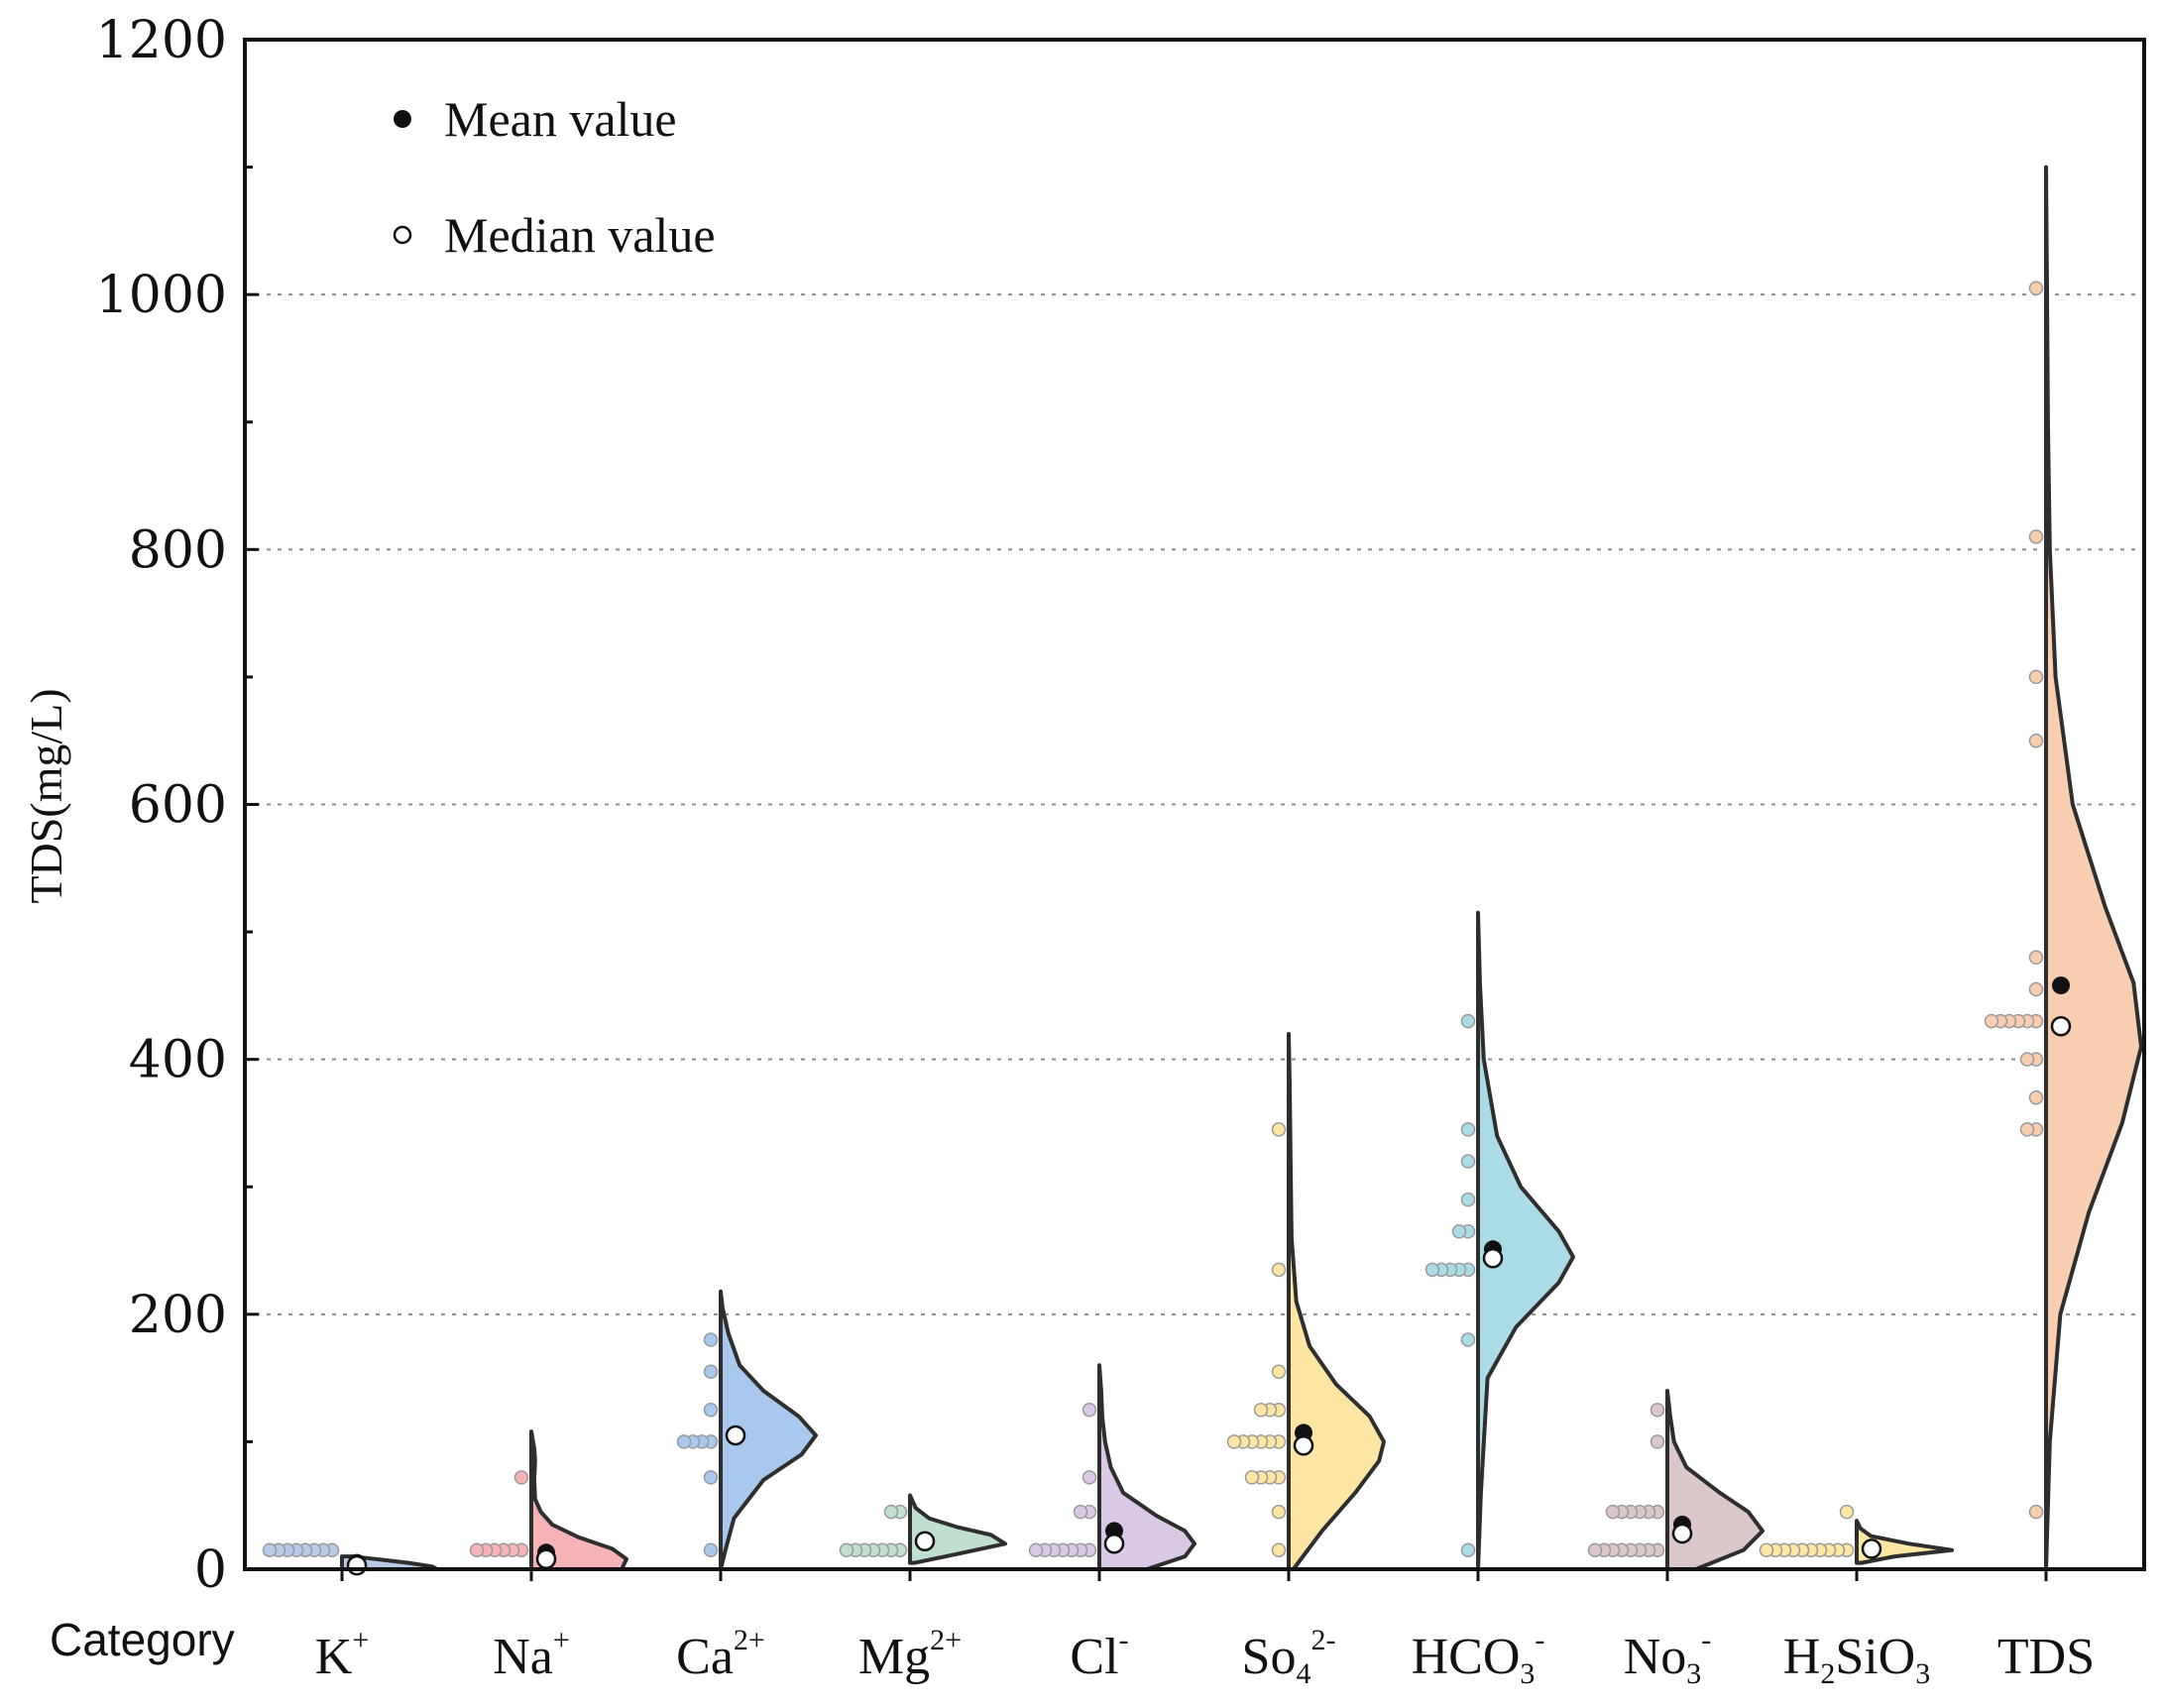 Image resolution: width=2164 pixels, height=1708 pixels. Describe the element at coordinates (1289, 1657) in the screenshot. I see `x-tick-label: So42-` at that location.